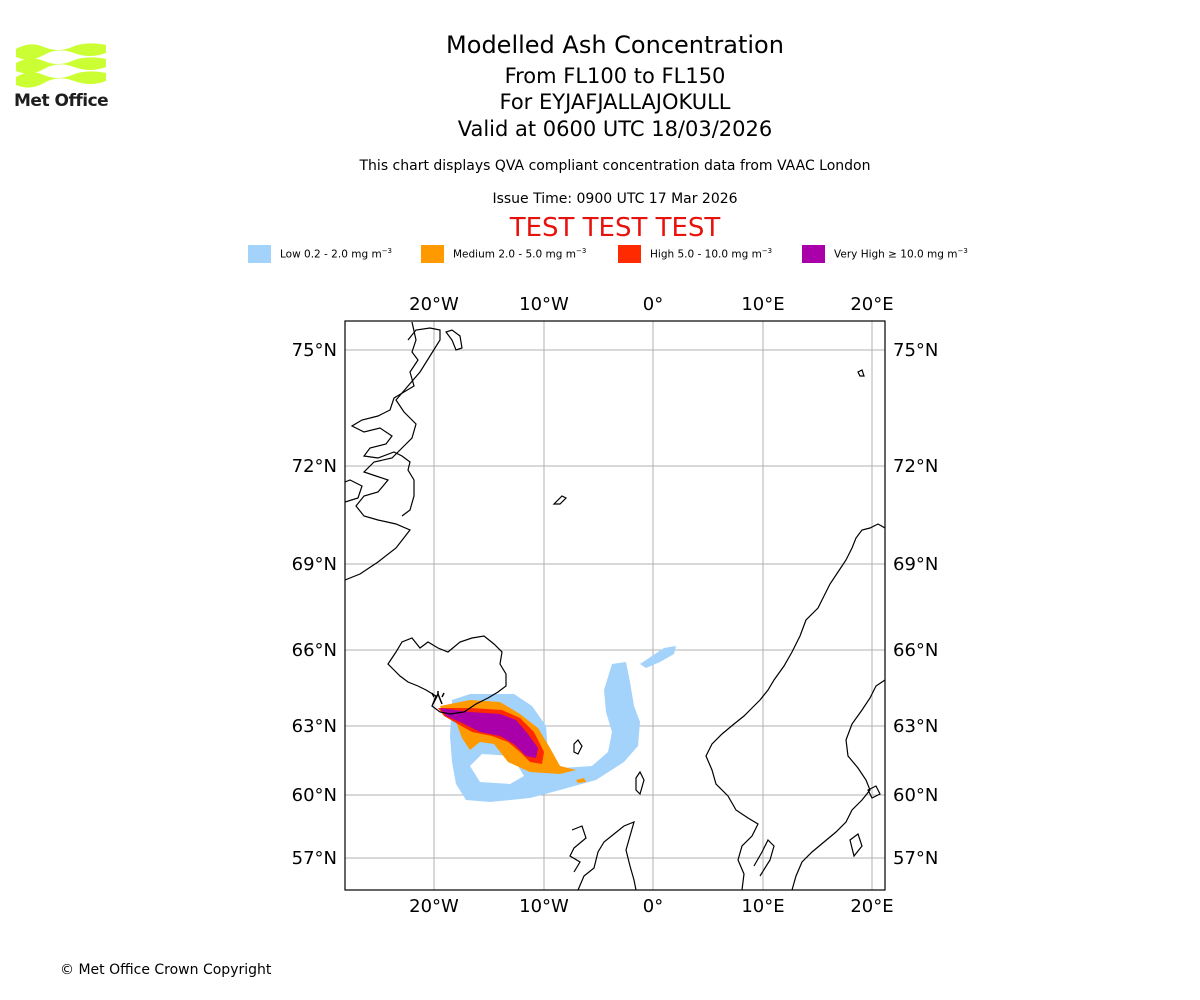 The image size is (1200, 1000). Describe the element at coordinates (915, 650) in the screenshot. I see `lat-label-right: 66°N` at that location.